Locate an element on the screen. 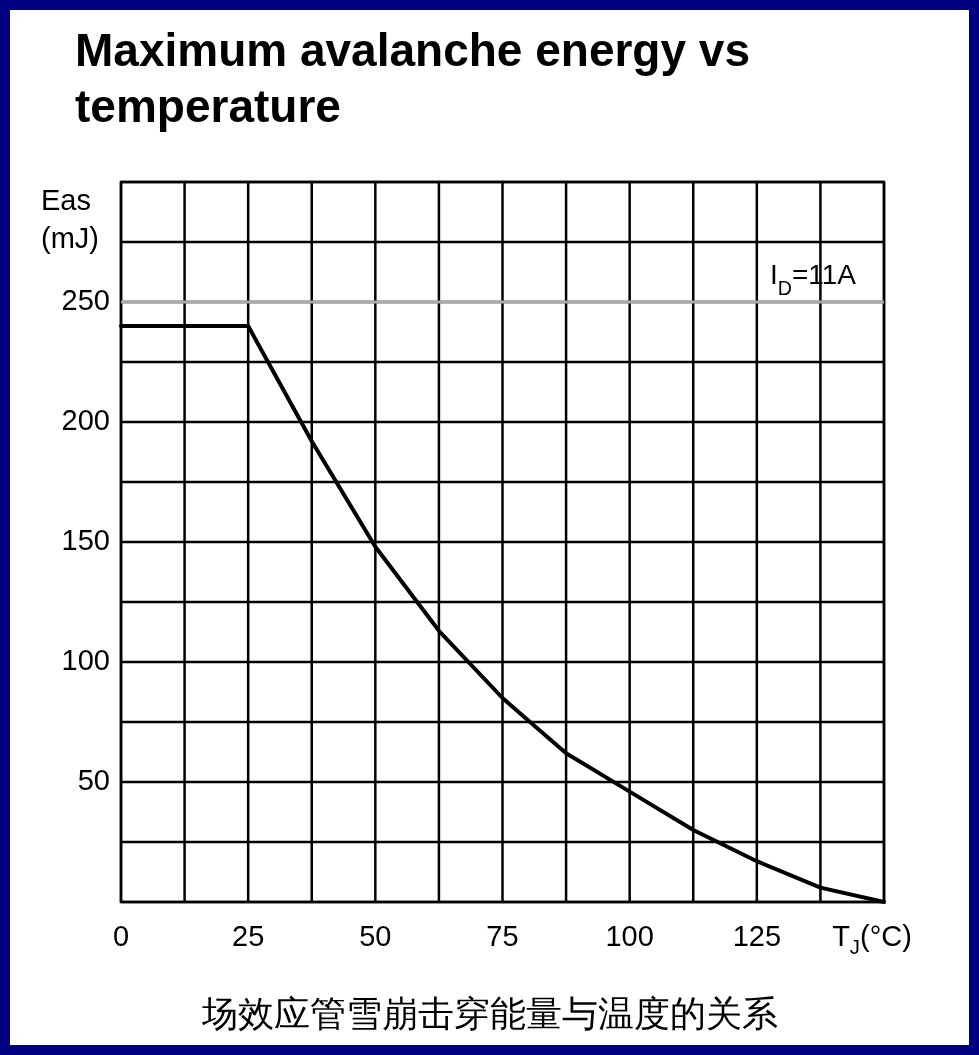 This screenshot has width=979, height=1055. chart-title: Maximum avalanche energy vs temperature is located at coordinates (413, 78).